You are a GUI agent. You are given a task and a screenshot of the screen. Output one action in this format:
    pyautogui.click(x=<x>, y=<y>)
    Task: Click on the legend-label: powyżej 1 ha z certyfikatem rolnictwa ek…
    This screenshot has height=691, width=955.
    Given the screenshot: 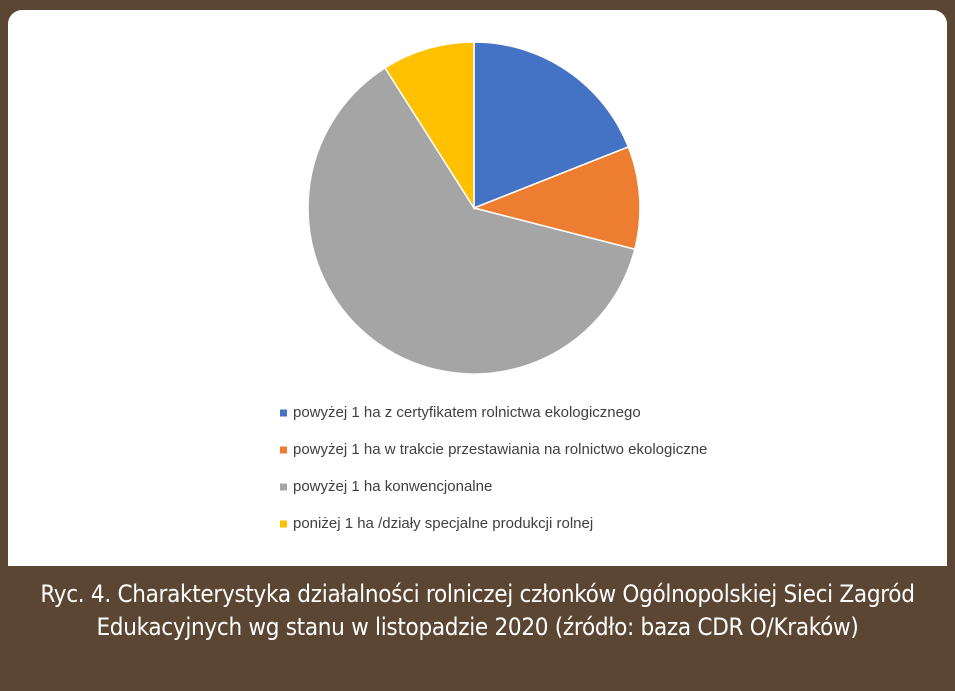 What is the action you would take?
    pyautogui.click(x=467, y=412)
    